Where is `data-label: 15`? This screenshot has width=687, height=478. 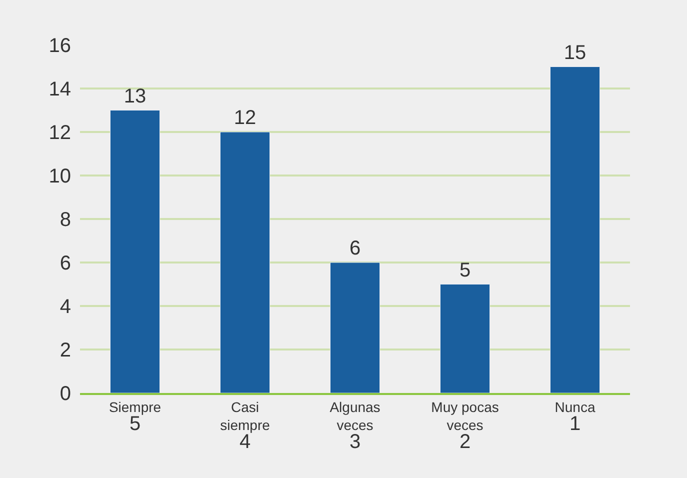
data-label: 15 is located at coordinates (575, 53).